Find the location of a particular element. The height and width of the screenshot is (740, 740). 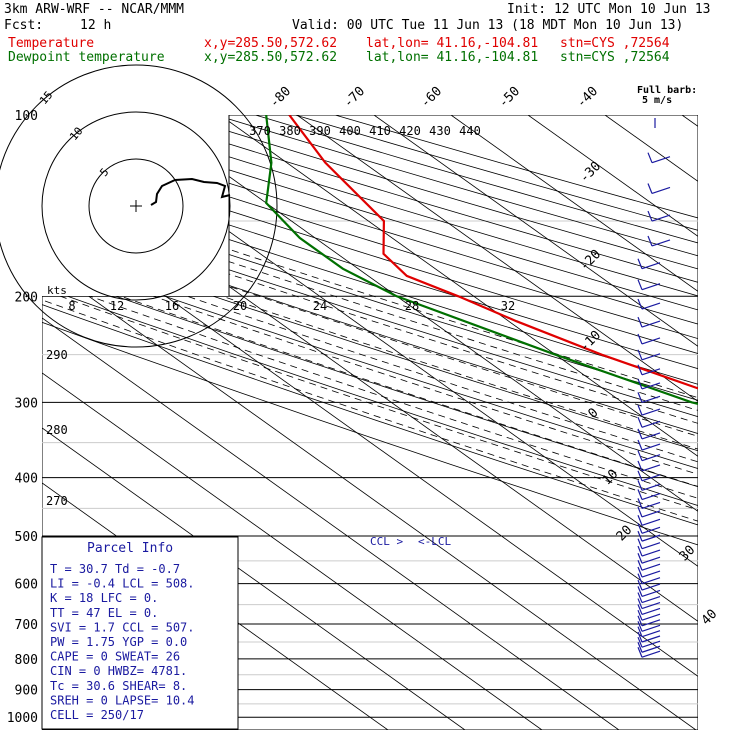

hodograph-speed-12: 12 is located at coordinates (117, 306).